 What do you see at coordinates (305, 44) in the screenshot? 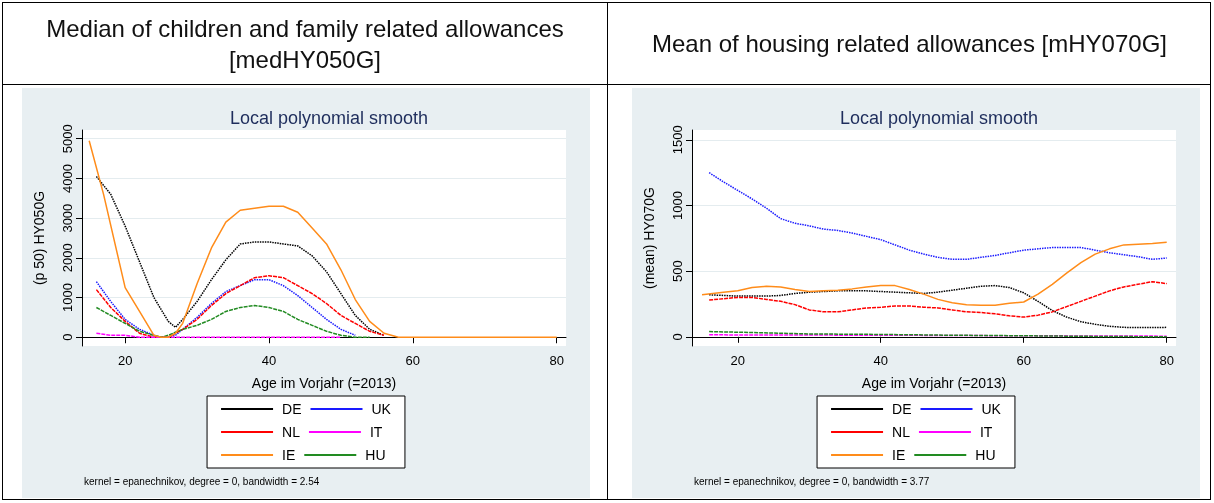
I see `chart-title: Median of children and family related allowances [medHY050G]` at bounding box center [305, 44].